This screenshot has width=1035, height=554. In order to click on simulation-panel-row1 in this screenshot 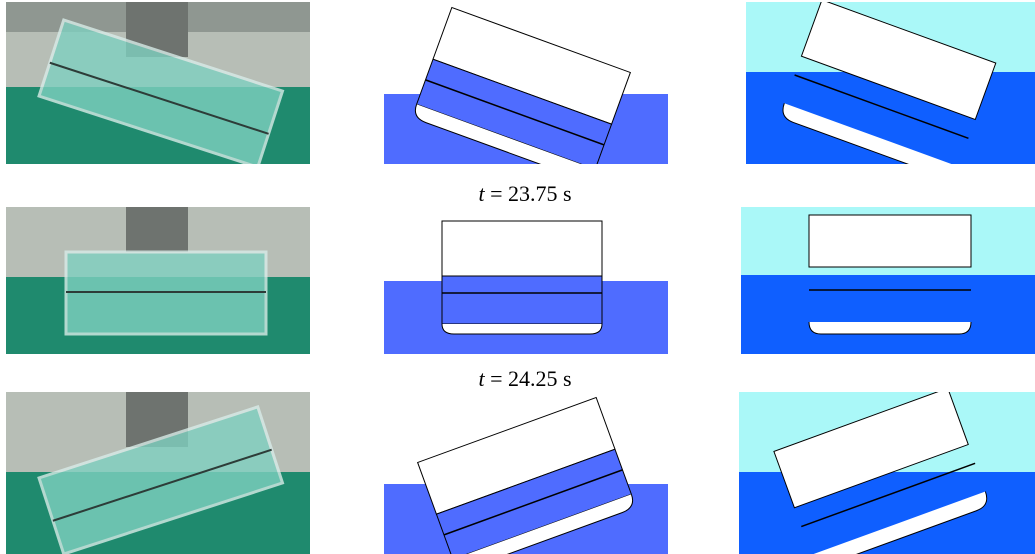, I will do `click(526, 83)`.